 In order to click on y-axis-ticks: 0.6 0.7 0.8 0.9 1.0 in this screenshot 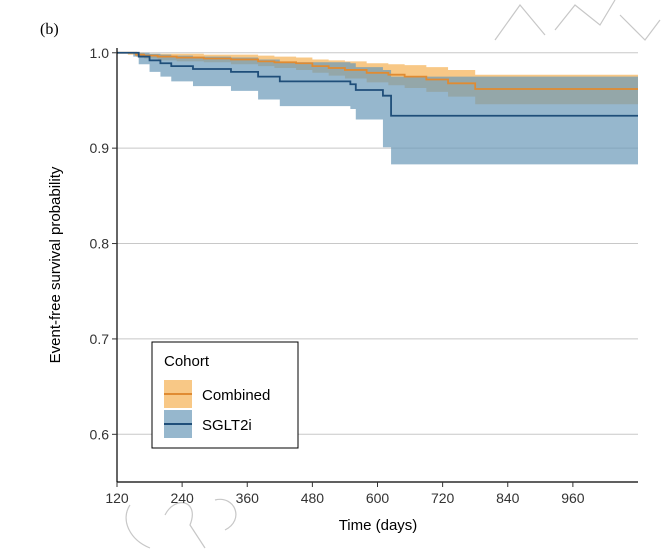, I will do `click(103, 243)`.